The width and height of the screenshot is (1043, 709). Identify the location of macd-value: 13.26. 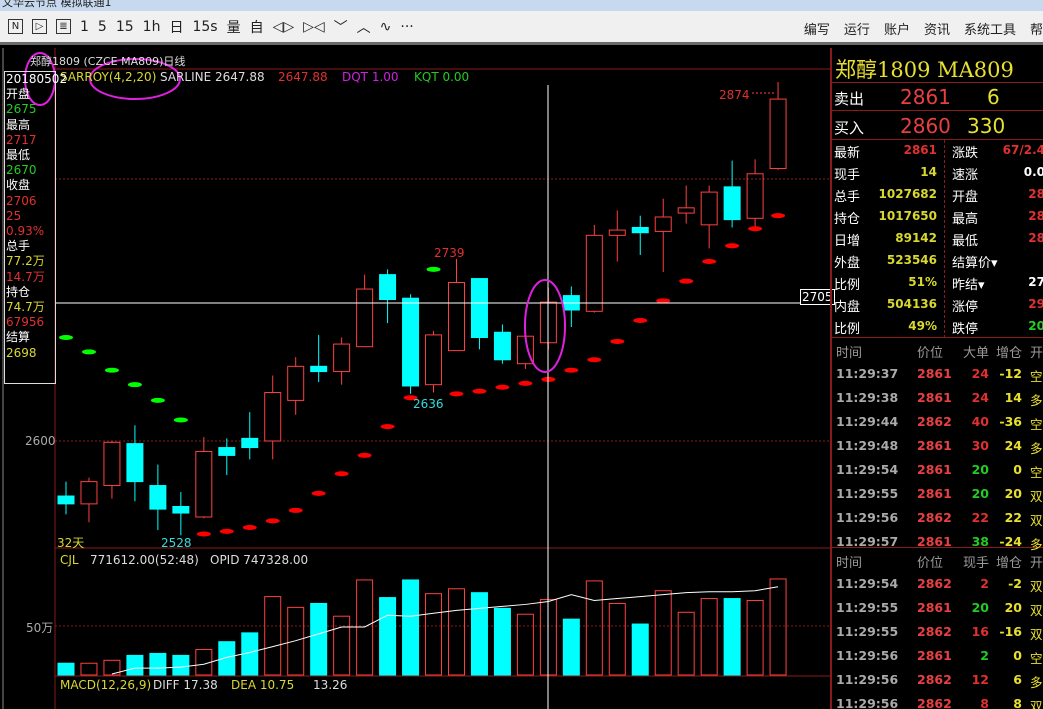
(330, 685).